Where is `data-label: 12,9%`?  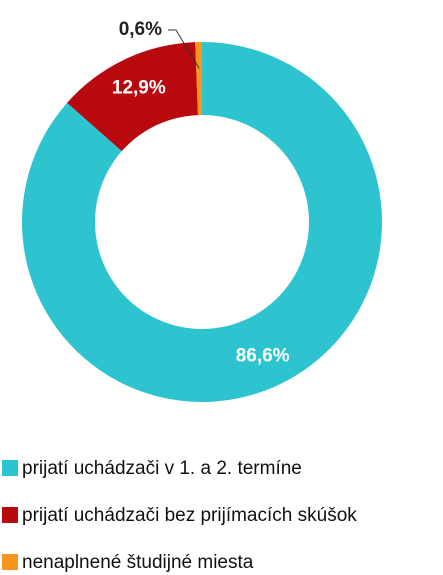
data-label: 12,9% is located at coordinates (139, 88).